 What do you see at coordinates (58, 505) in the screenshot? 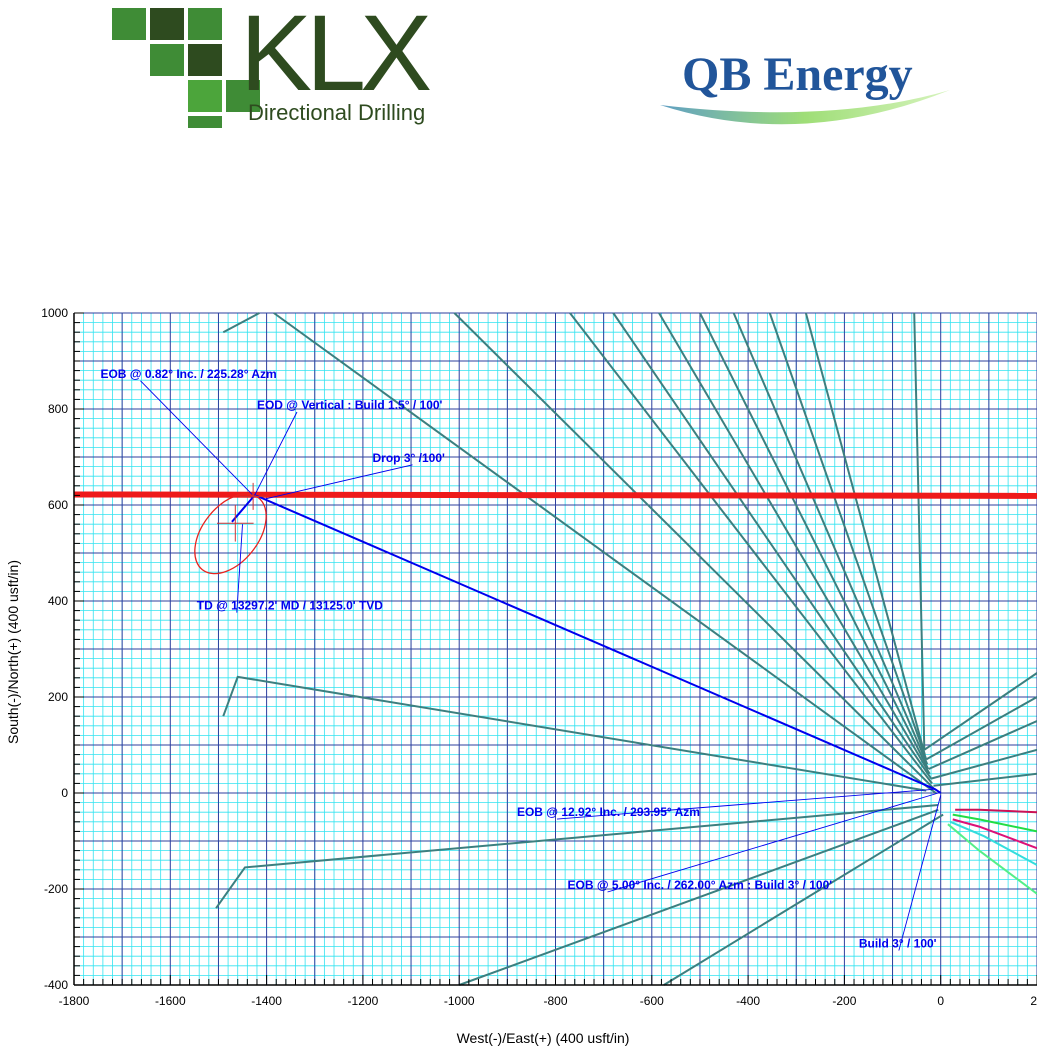
I see `y-tick-label: 600` at bounding box center [58, 505].